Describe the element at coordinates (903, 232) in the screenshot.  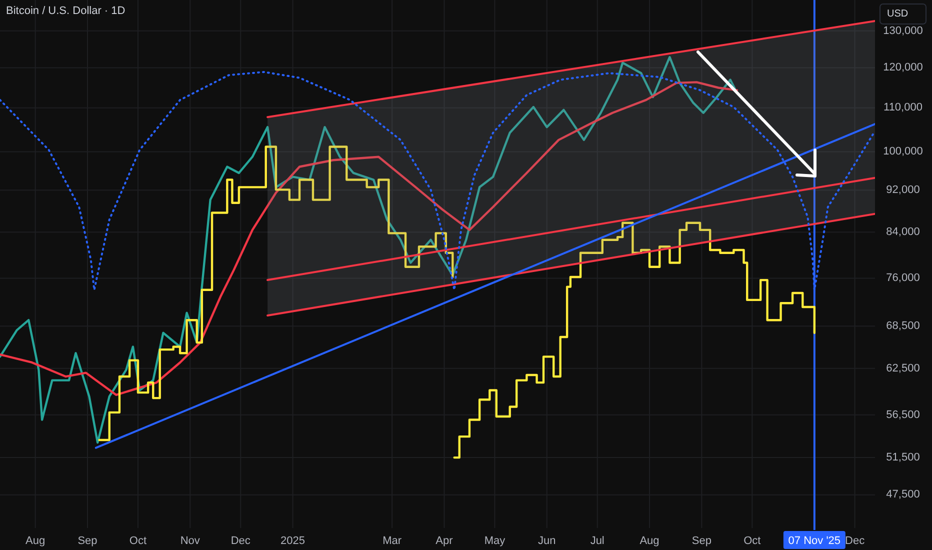
I see `y-tick-label: 84,000` at that location.